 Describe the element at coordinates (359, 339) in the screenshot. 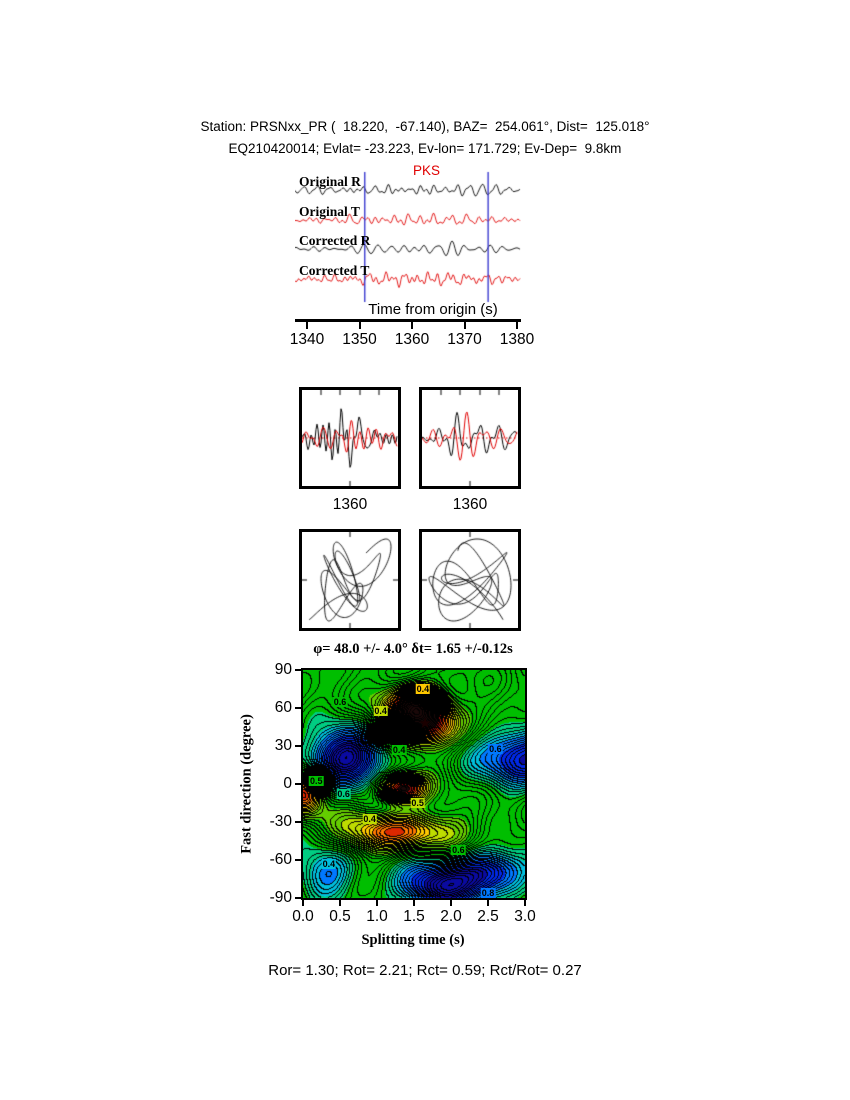

I see `time-axis-tick-label: 1350` at that location.